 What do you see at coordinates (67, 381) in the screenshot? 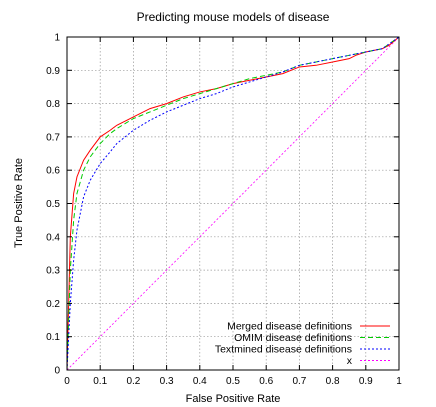
I see `x-tick-label: 0` at bounding box center [67, 381].